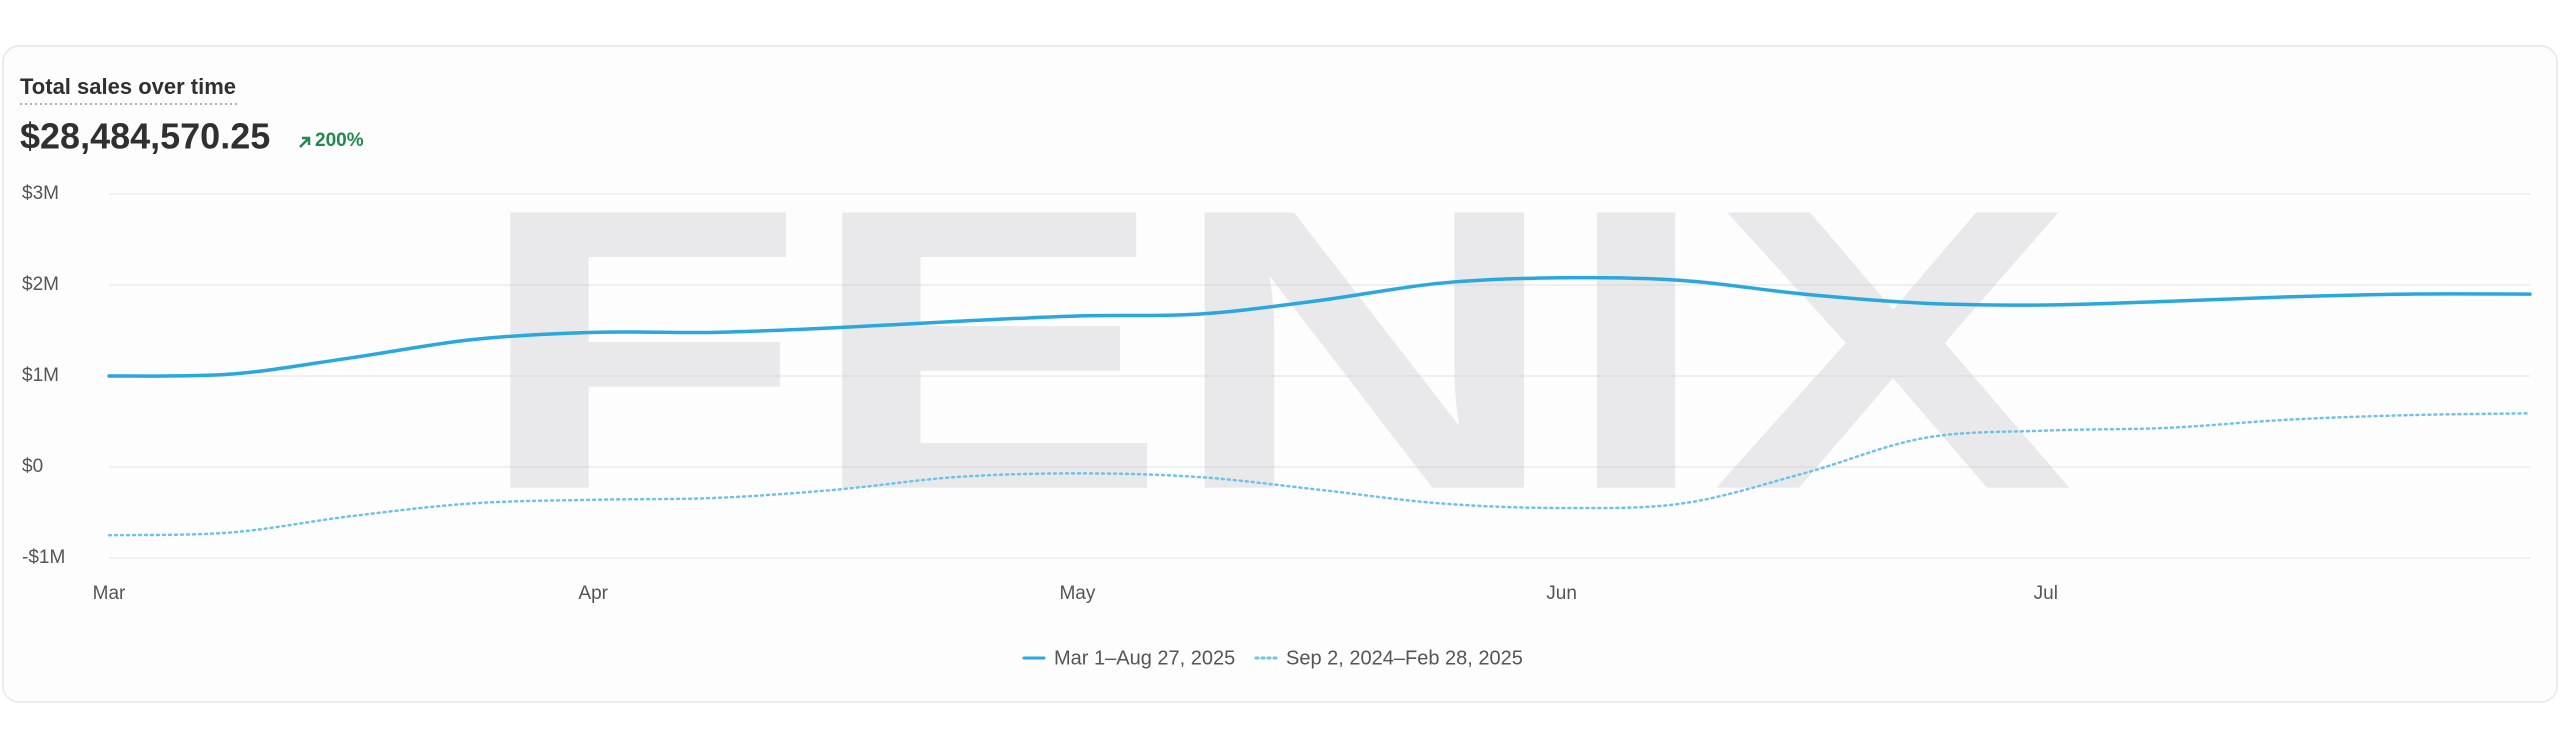 This screenshot has height=752, width=2560. Describe the element at coordinates (32, 466) in the screenshot. I see `y-tick-label: $0` at that location.